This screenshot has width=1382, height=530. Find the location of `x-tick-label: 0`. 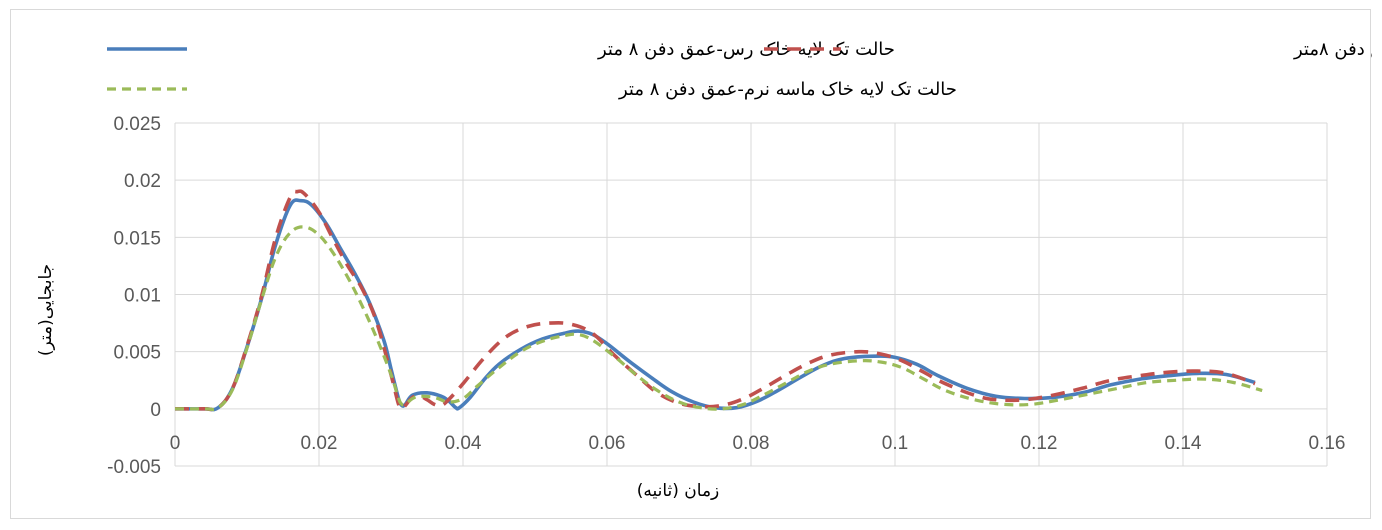

x-tick-label: 0 is located at coordinates (175, 443).